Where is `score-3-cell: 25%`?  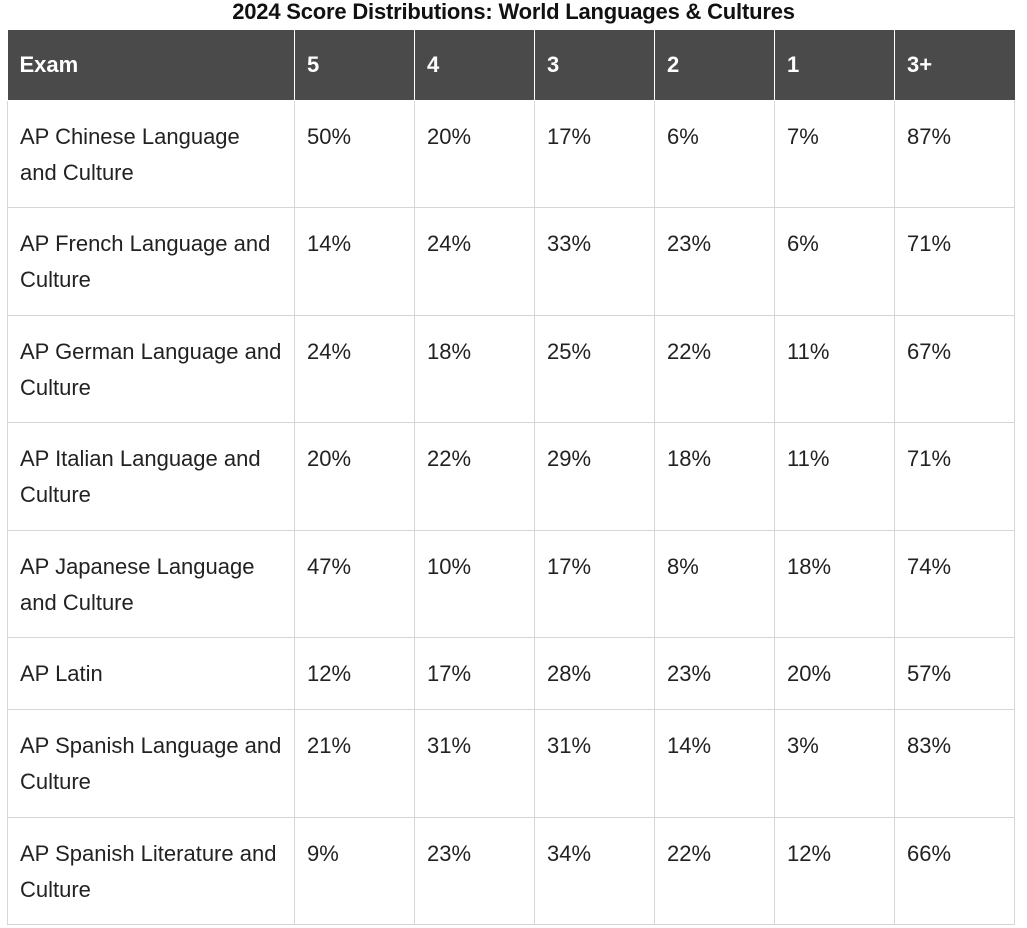 score-3-cell: 25% is located at coordinates (594, 368).